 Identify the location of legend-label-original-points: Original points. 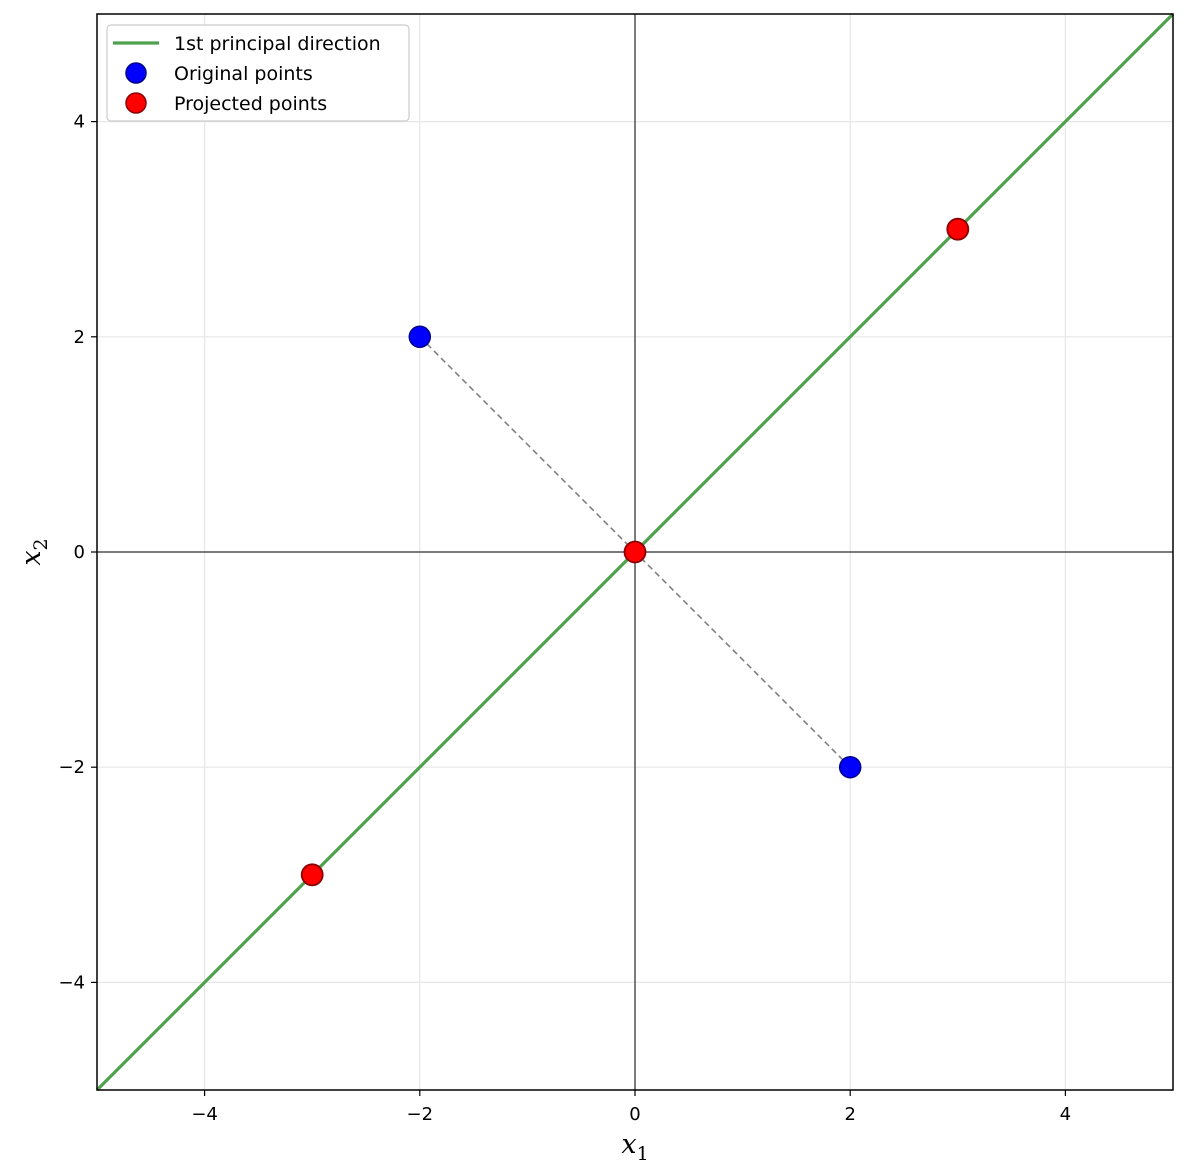
(243, 74).